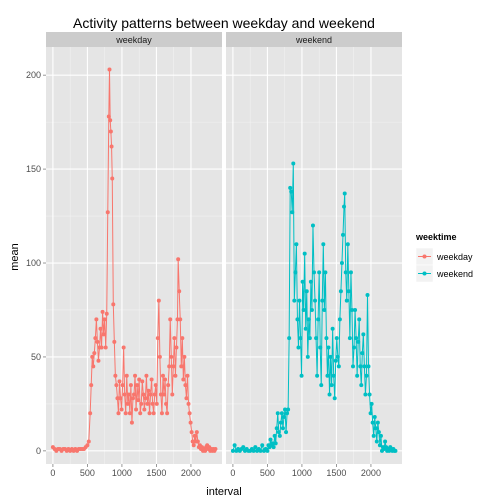 The image size is (504, 504). What do you see at coordinates (223, 492) in the screenshot?
I see `x-axis-title: interval` at bounding box center [223, 492].